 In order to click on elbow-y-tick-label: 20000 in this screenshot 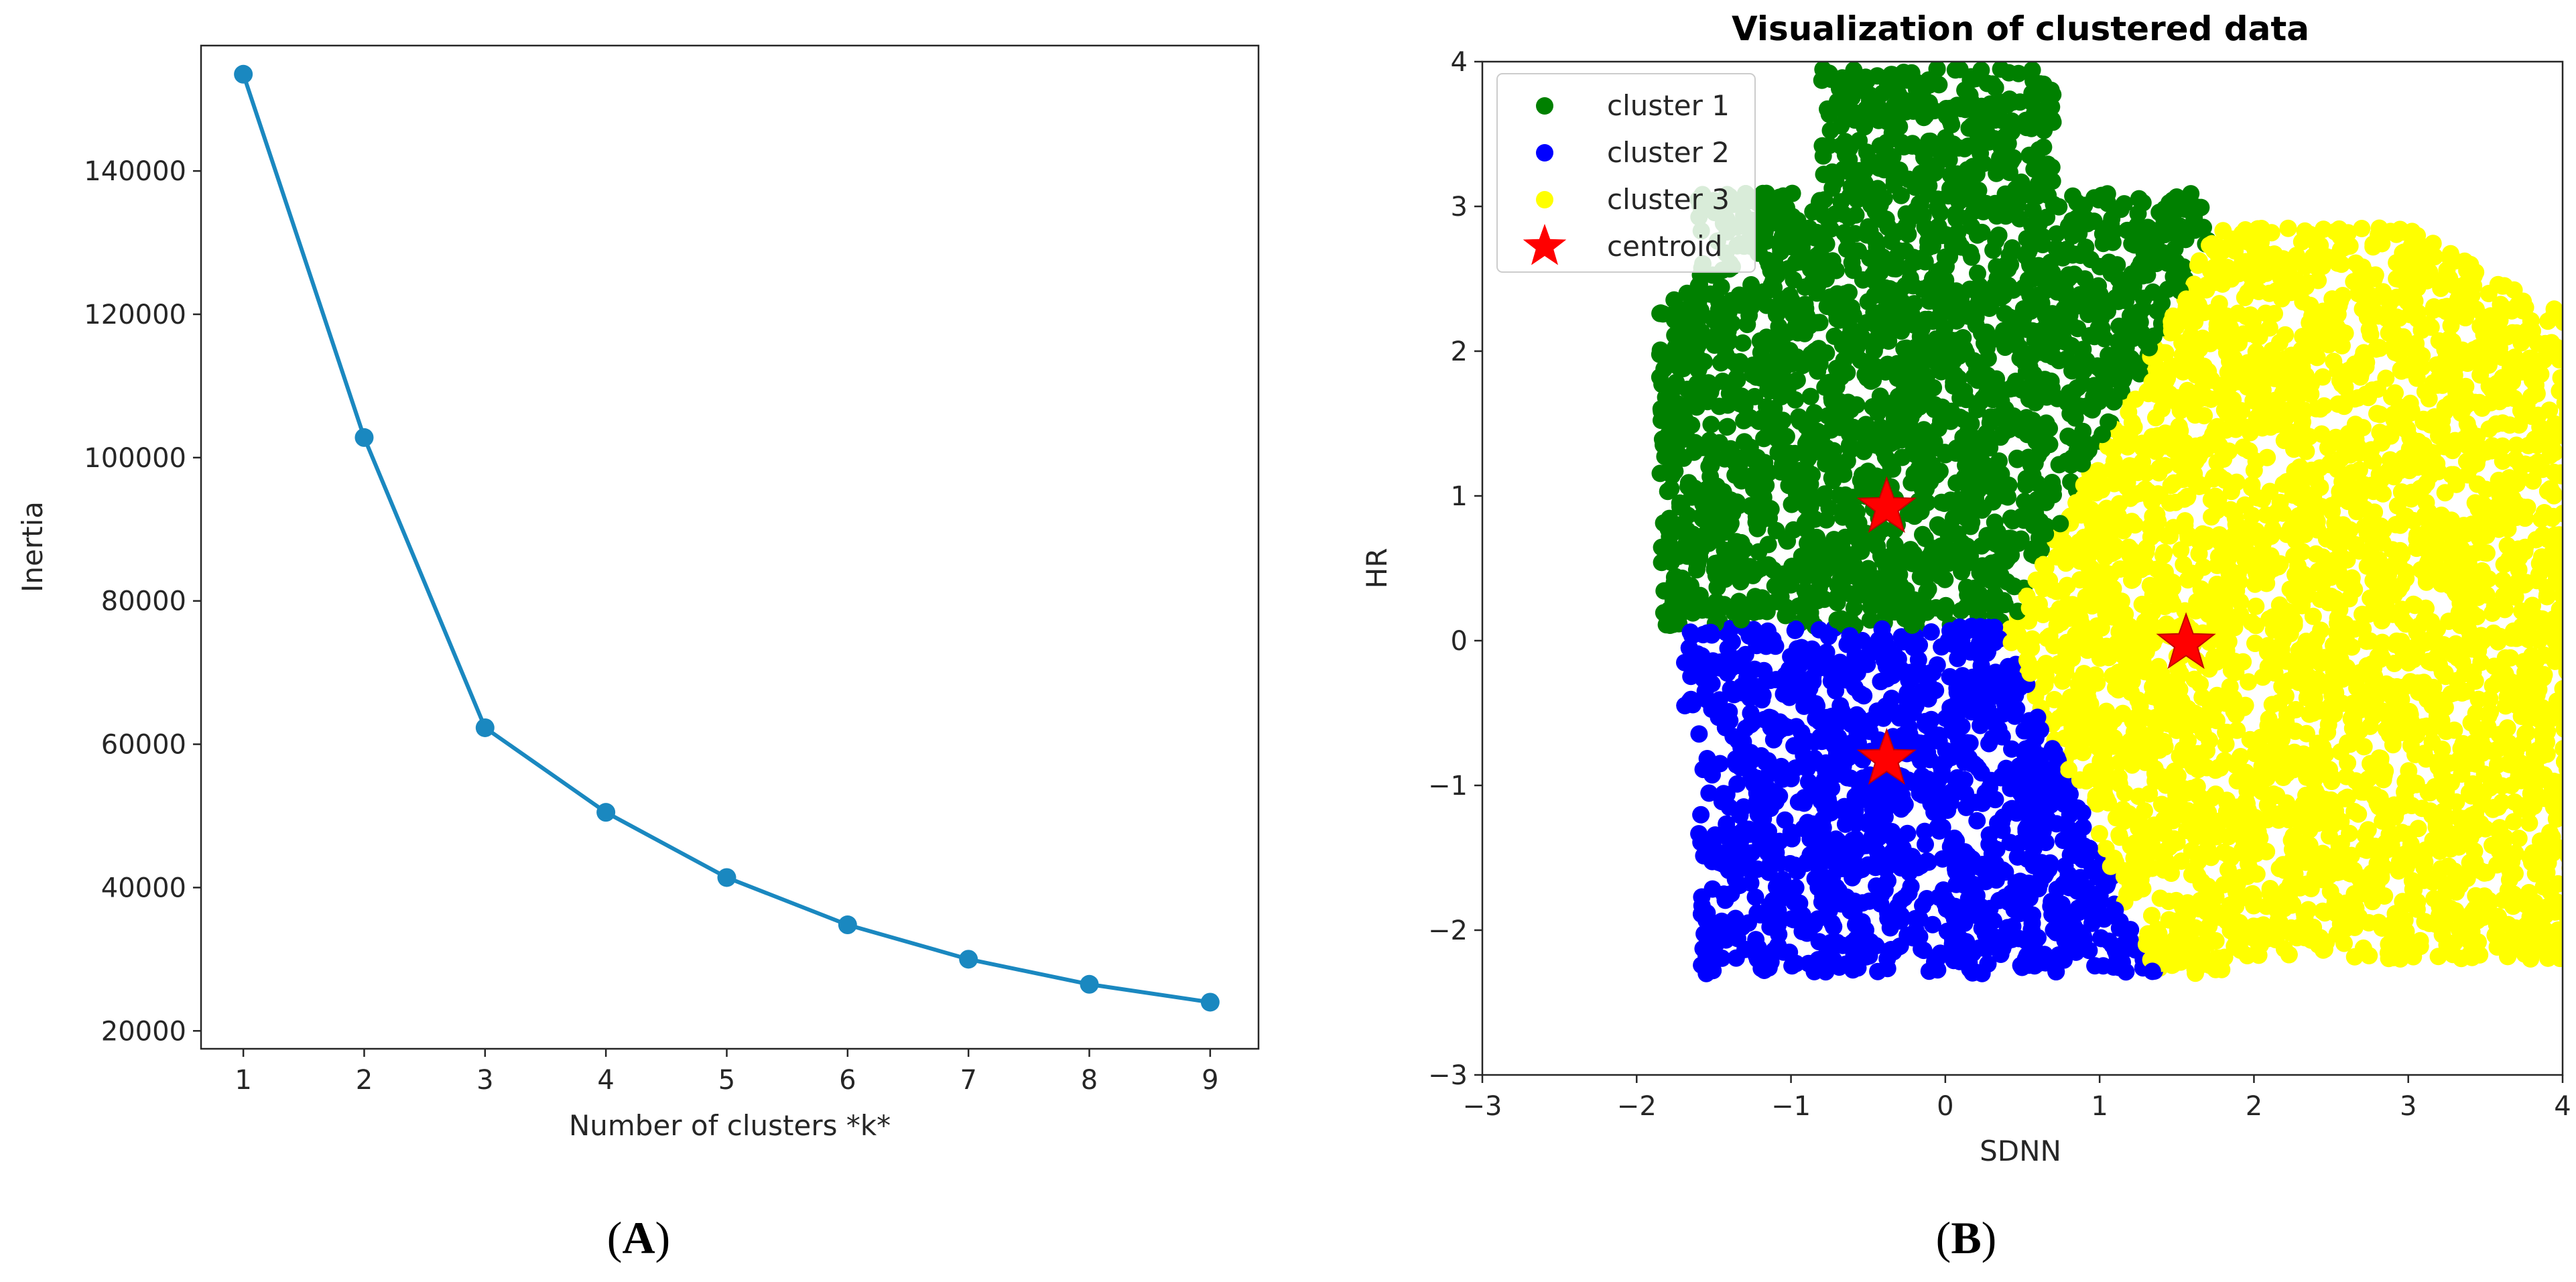, I will do `click(143, 1031)`.